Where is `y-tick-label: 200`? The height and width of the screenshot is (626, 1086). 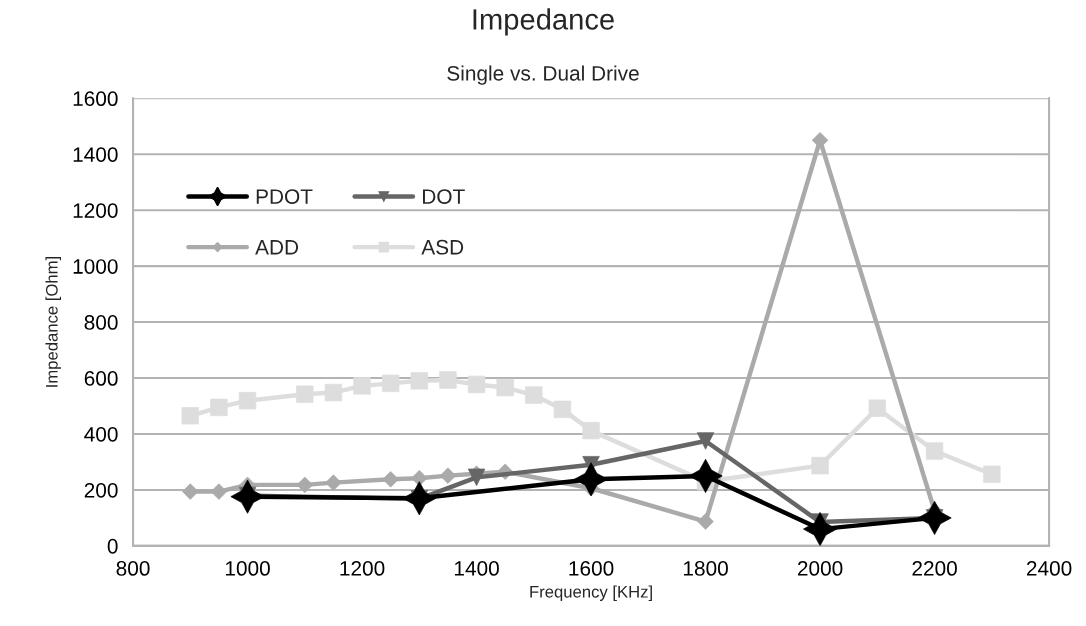
y-tick-label: 200 is located at coordinates (101, 490).